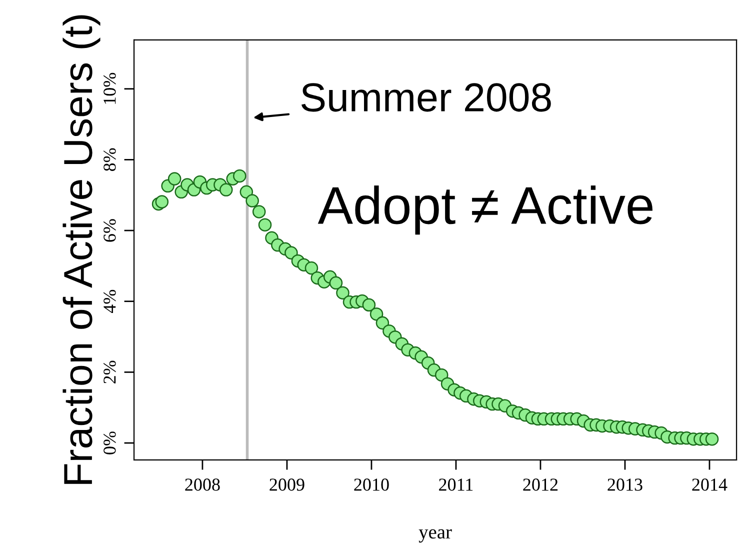 Image resolution: width=738 pixels, height=560 pixels. I want to click on y-tick-label: 10%, so click(110, 88).